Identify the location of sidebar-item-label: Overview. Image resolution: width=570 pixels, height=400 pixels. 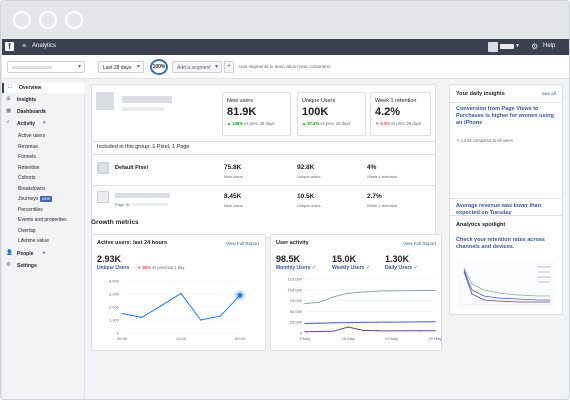
(30, 88).